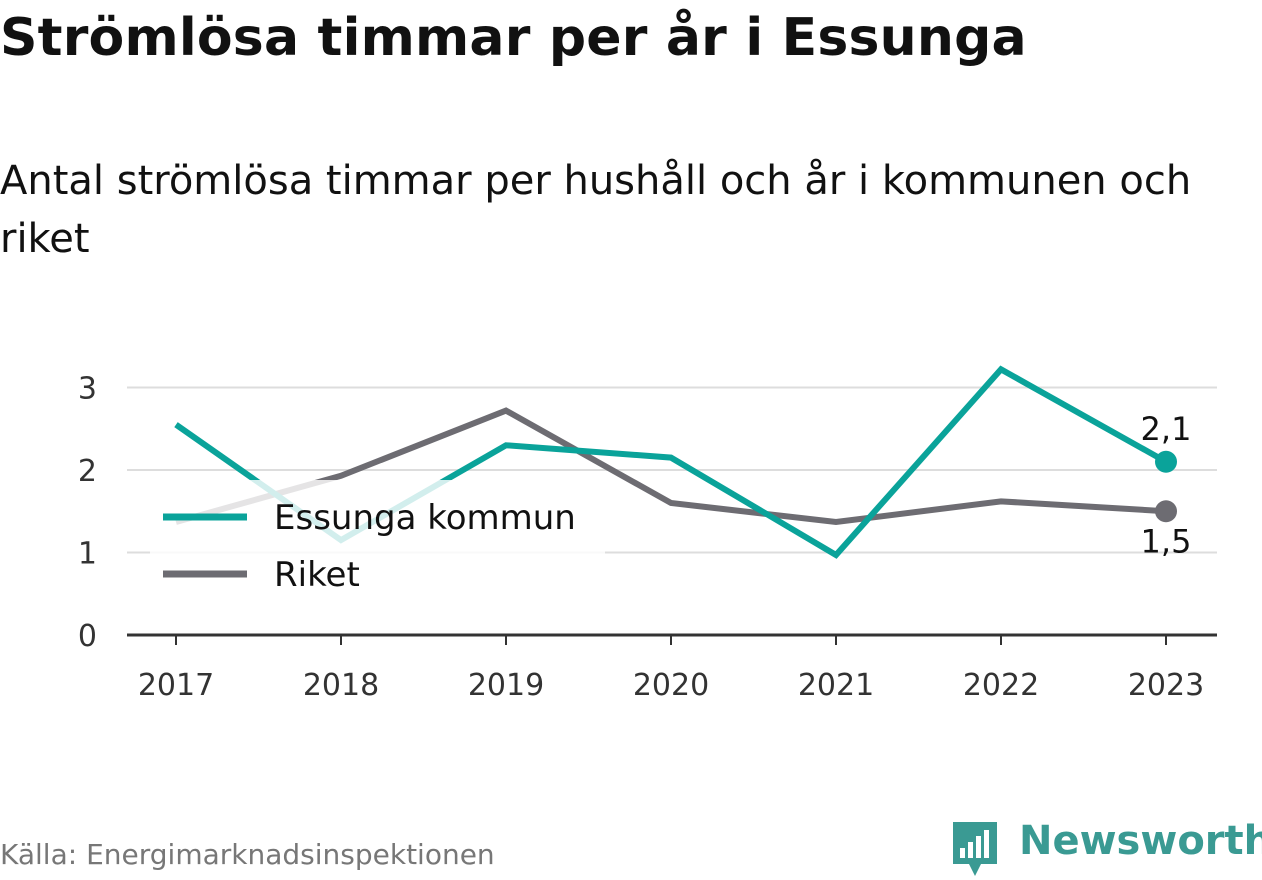  Describe the element at coordinates (671, 466) in the screenshot. I see `series-line-riket` at that location.